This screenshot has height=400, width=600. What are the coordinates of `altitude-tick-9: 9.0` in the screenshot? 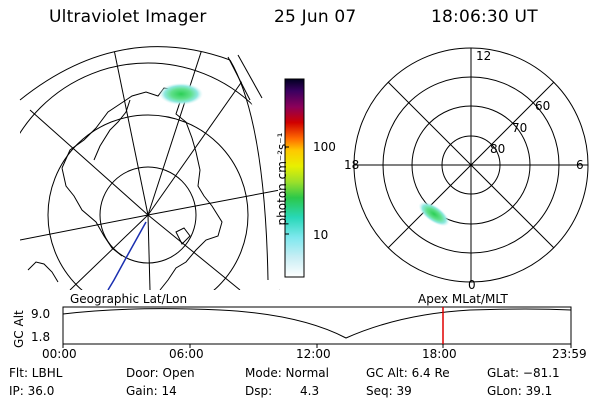 It's located at (41, 314).